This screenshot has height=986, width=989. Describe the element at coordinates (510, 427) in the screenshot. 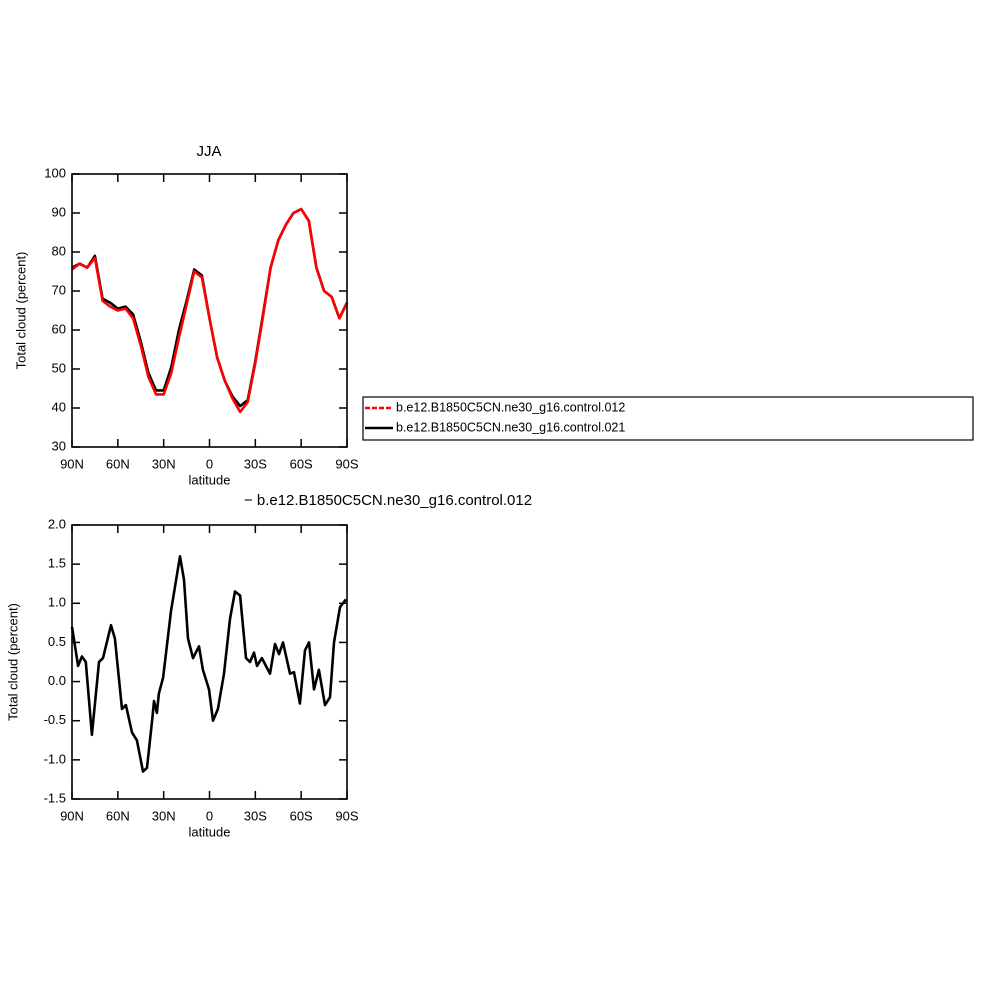

I see `legend-label: b.e12.B1850C5CN.ne30_g16.control.021` at that location.